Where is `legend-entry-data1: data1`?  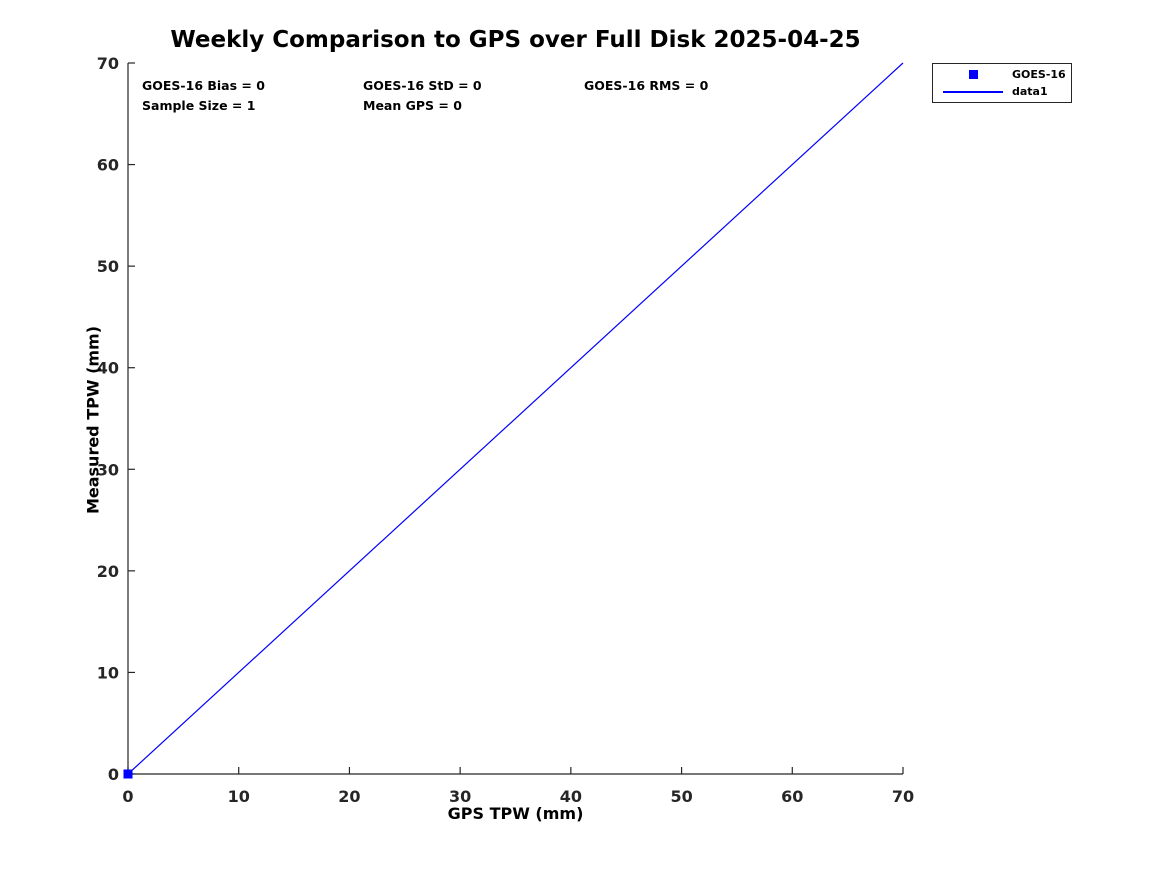
legend-entry-data1: data1 is located at coordinates (1002, 91).